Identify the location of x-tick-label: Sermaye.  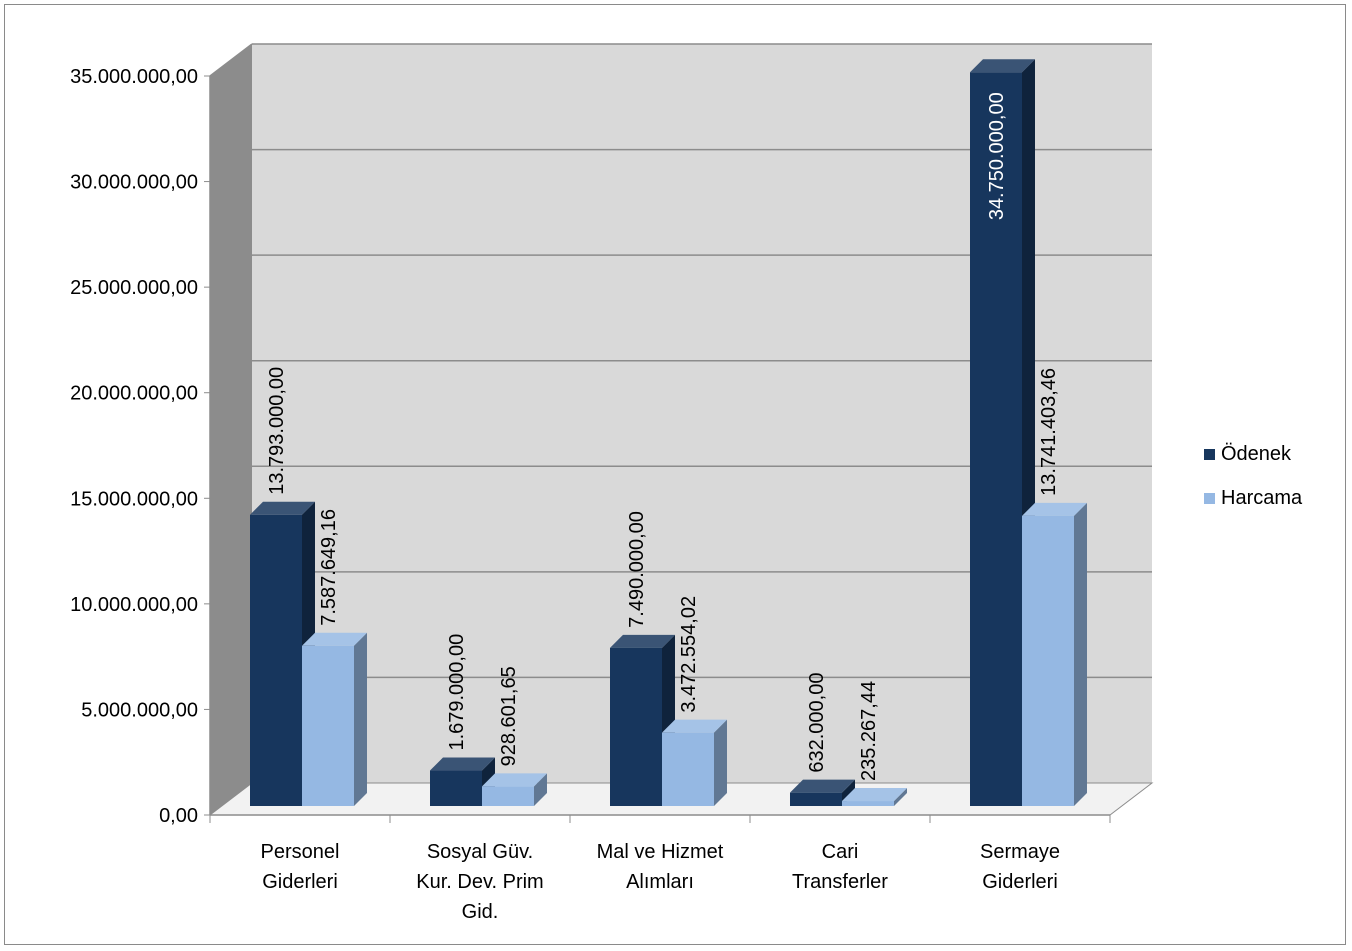
(1020, 852).